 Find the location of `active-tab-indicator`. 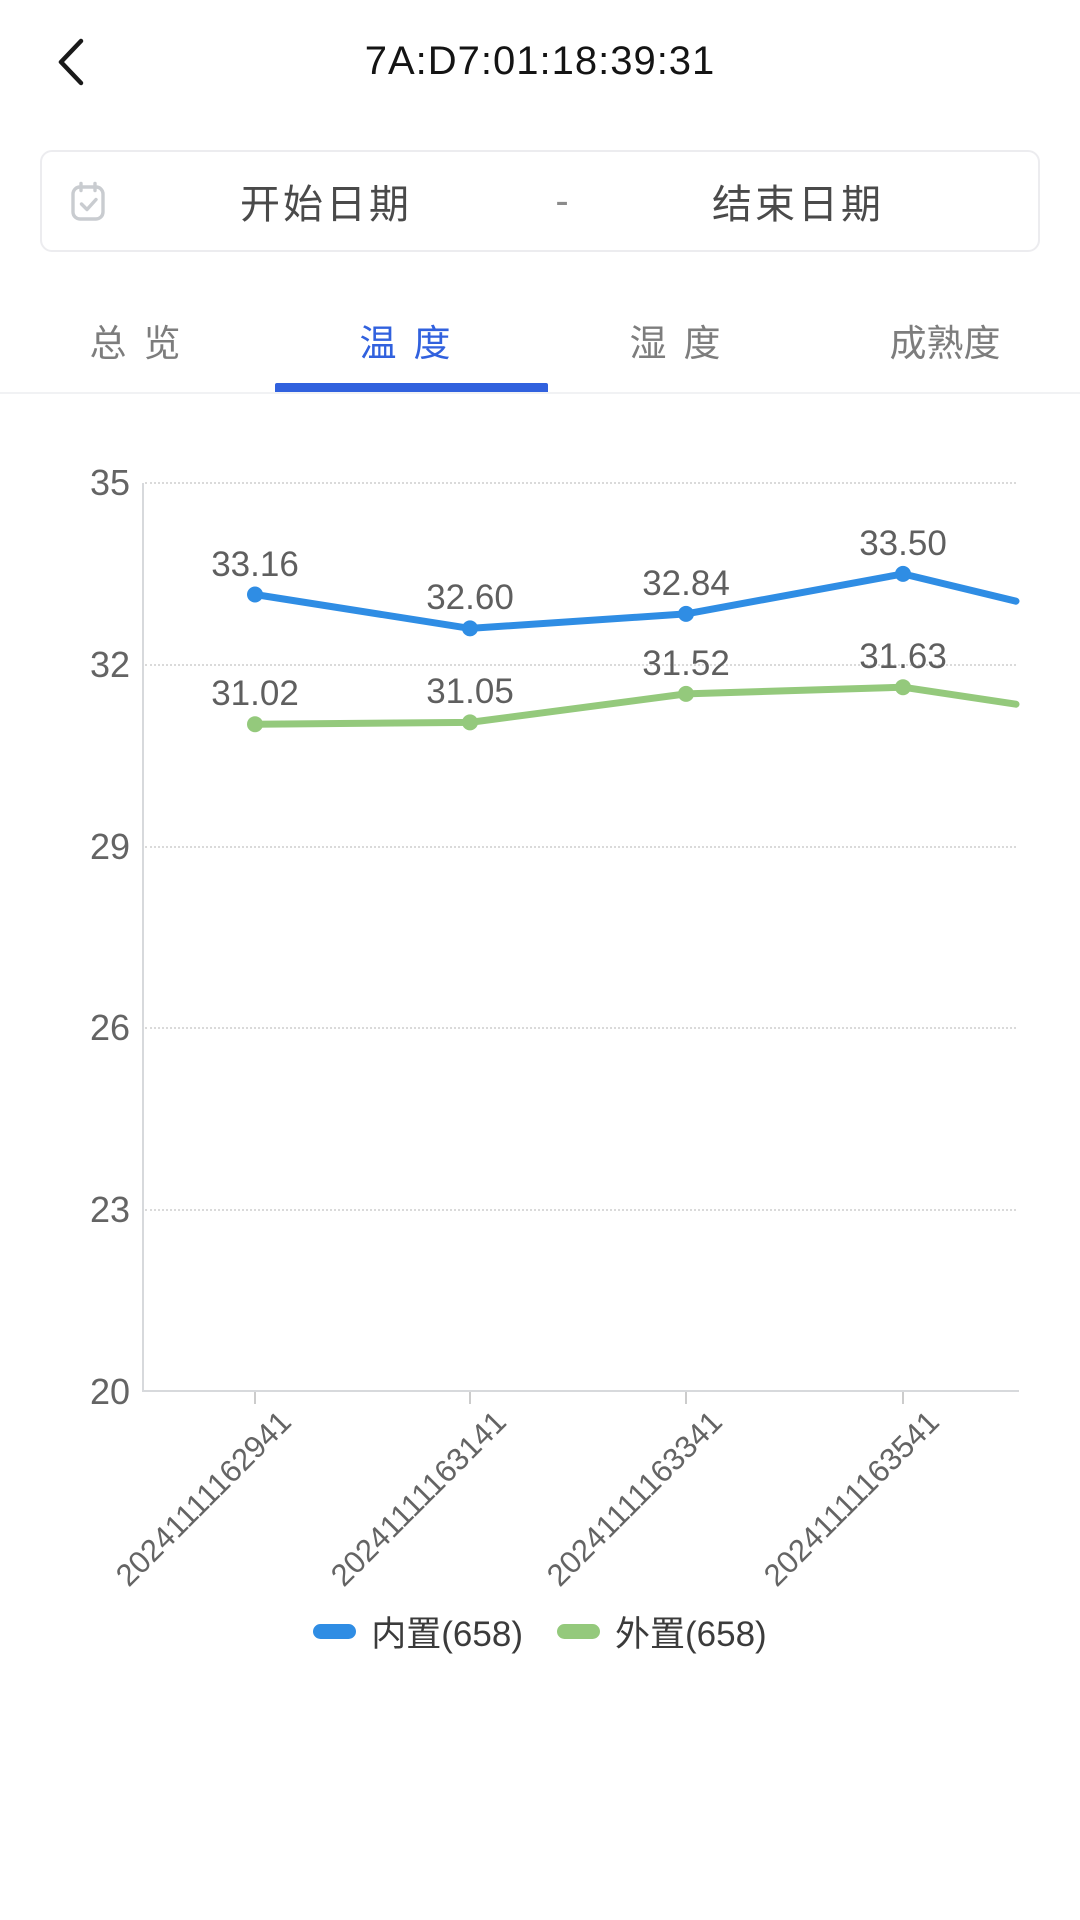

active-tab-indicator is located at coordinates (411, 388).